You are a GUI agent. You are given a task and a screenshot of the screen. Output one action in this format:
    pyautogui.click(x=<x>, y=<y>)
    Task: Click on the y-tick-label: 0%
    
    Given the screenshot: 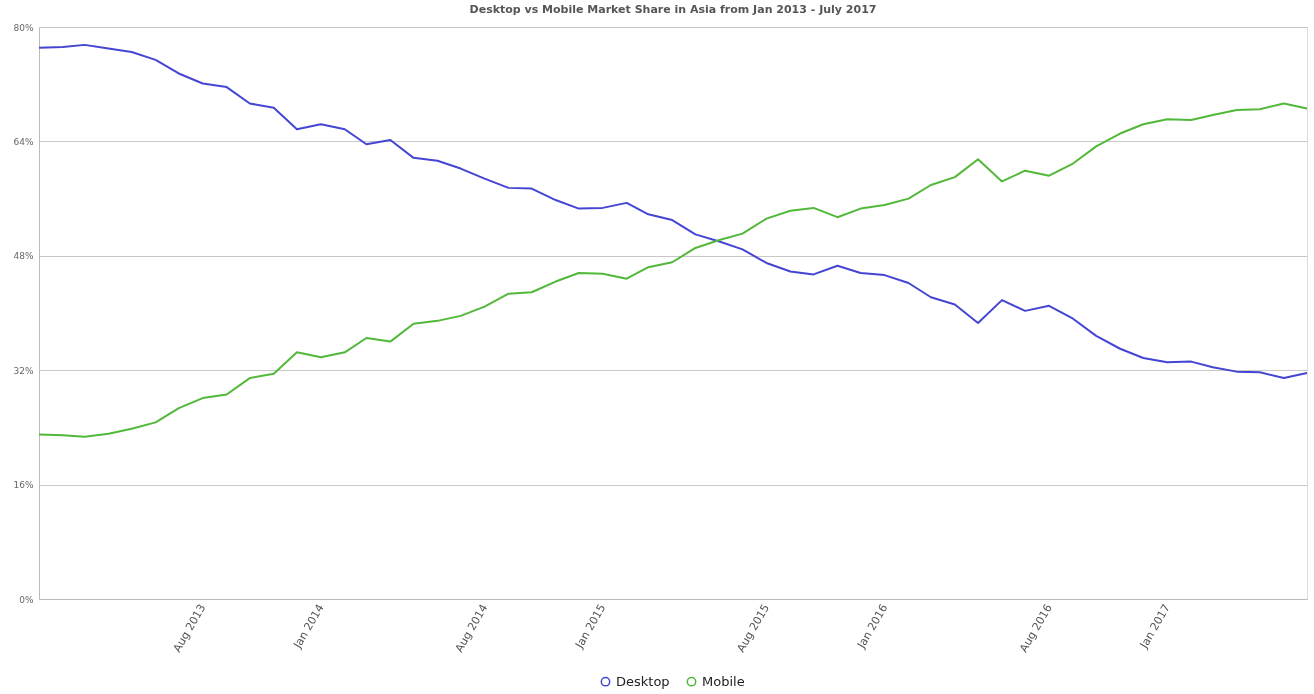 What is the action you would take?
    pyautogui.click(x=26, y=599)
    